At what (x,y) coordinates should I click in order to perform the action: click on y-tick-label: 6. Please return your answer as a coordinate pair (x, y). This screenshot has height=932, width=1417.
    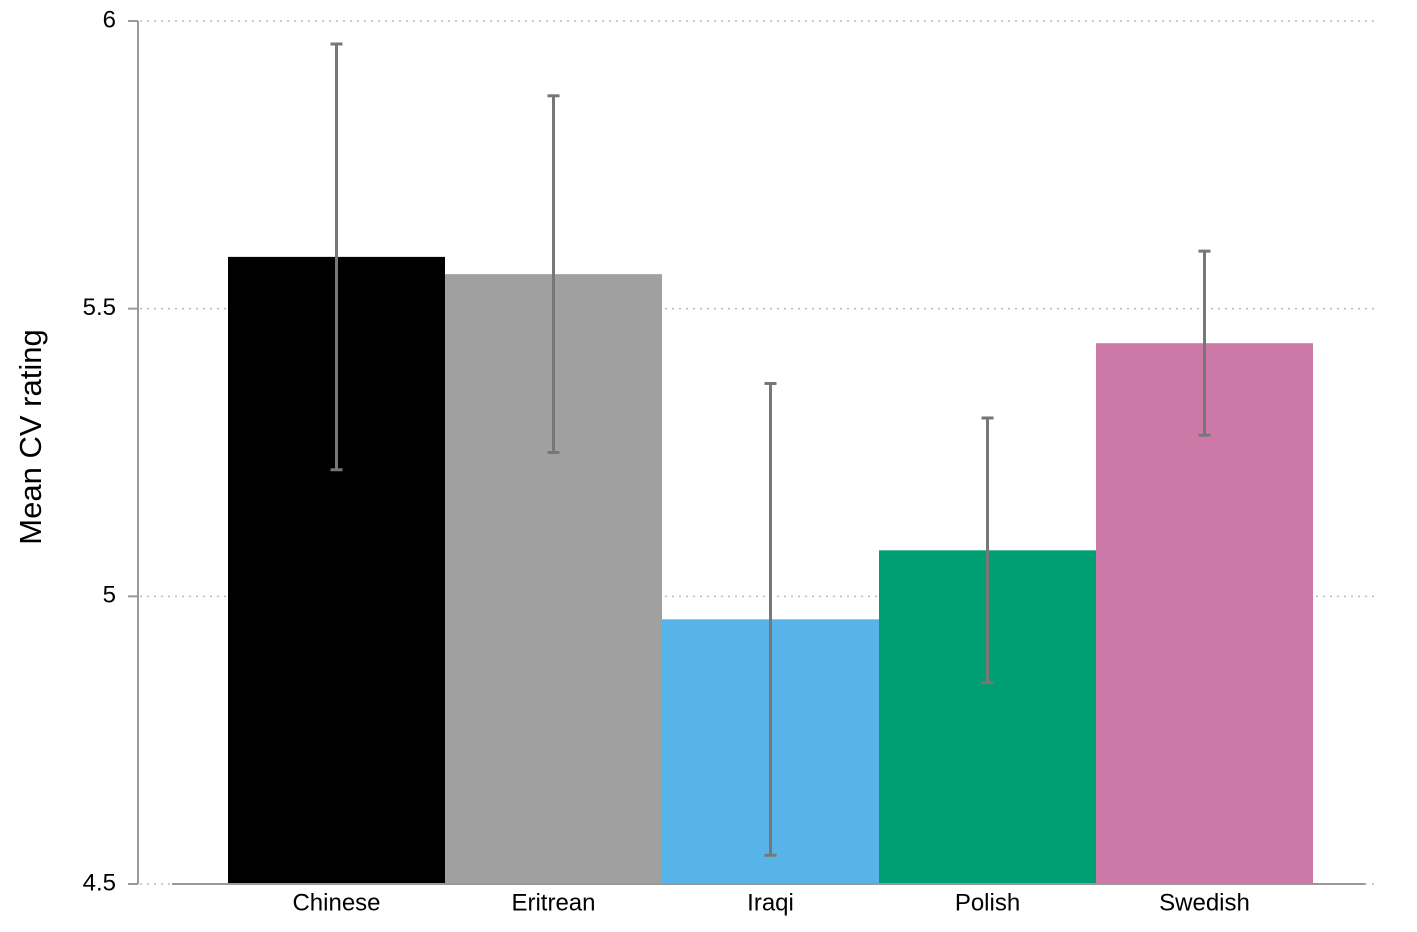
    Looking at the image, I should click on (109, 19).